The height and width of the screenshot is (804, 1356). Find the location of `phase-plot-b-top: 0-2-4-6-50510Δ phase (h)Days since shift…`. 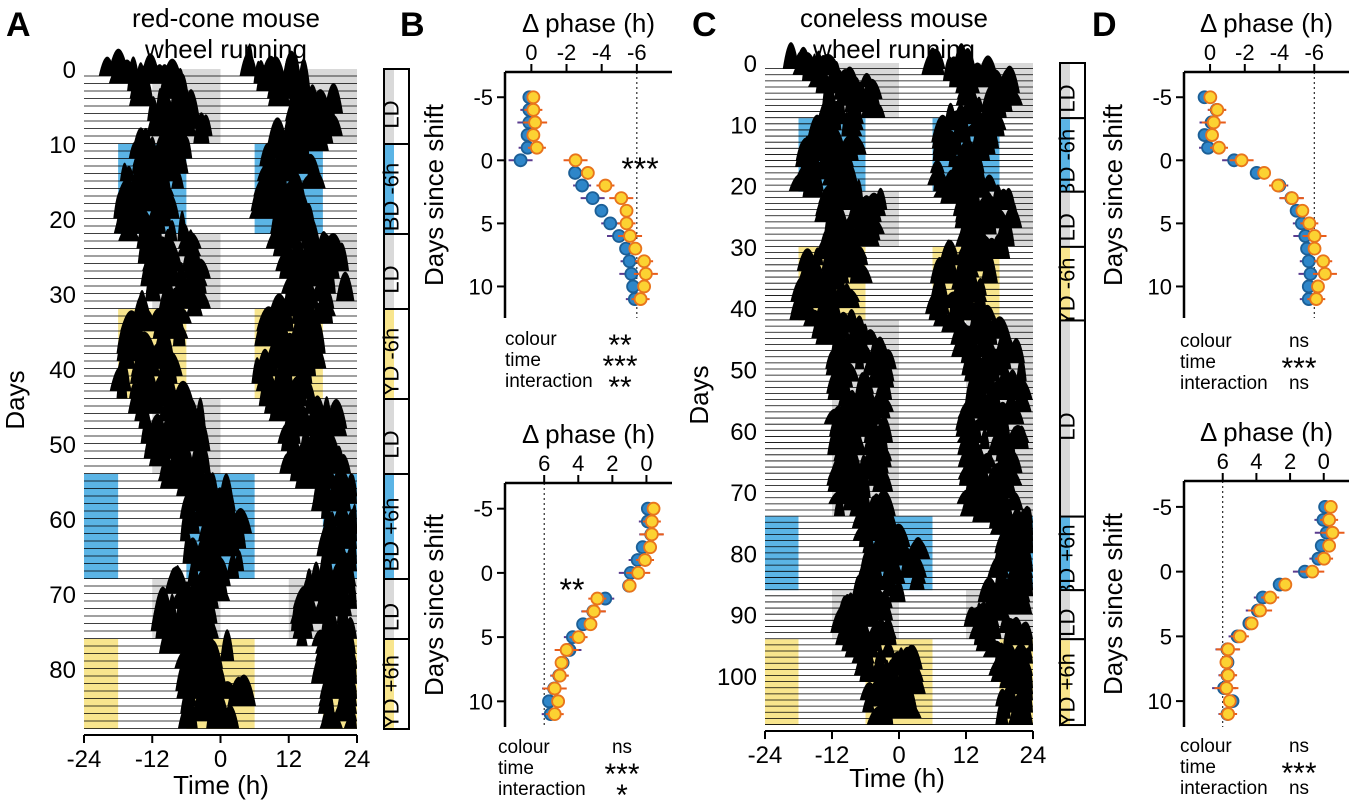

phase-plot-b-top: 0-2-4-6-50510Δ phase (h)Days since shift… is located at coordinates (545, 206).